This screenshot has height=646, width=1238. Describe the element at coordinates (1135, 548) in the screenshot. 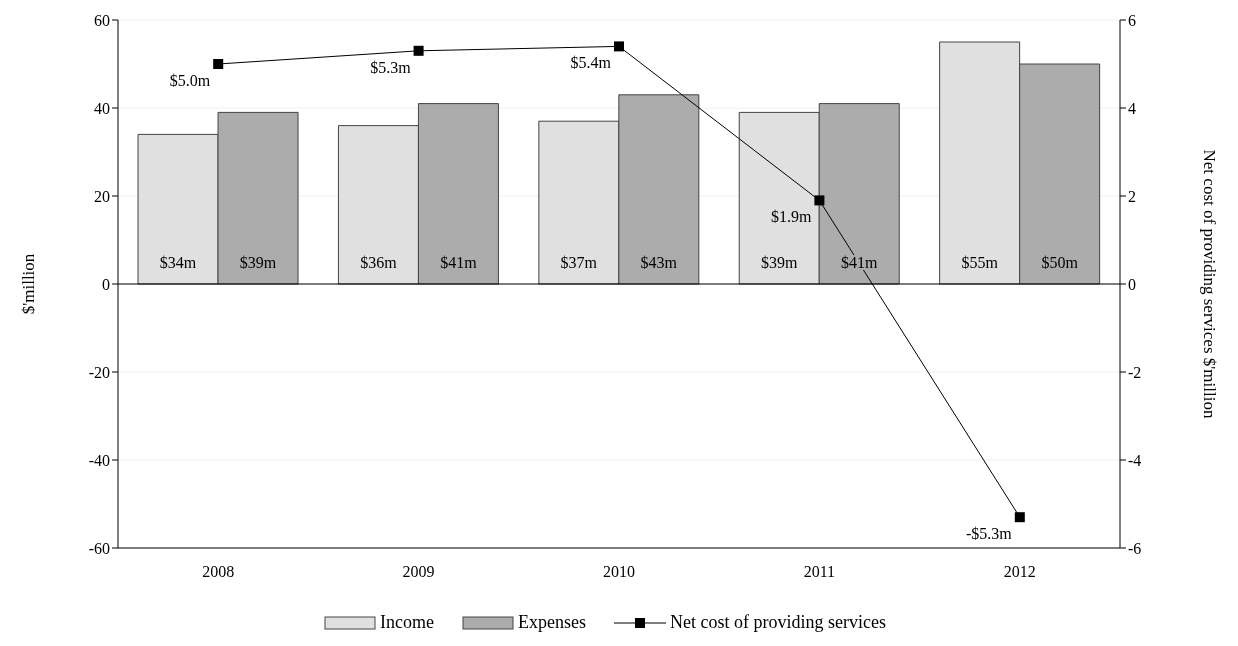

I see `y2-tick-label: -6` at that location.